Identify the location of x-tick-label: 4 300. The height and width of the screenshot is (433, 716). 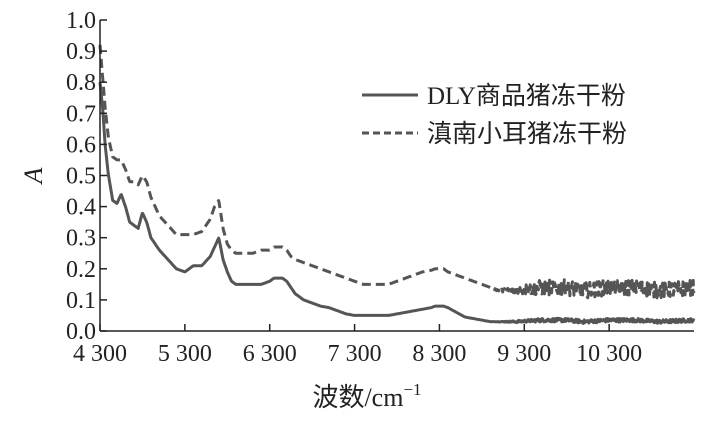
(100, 354).